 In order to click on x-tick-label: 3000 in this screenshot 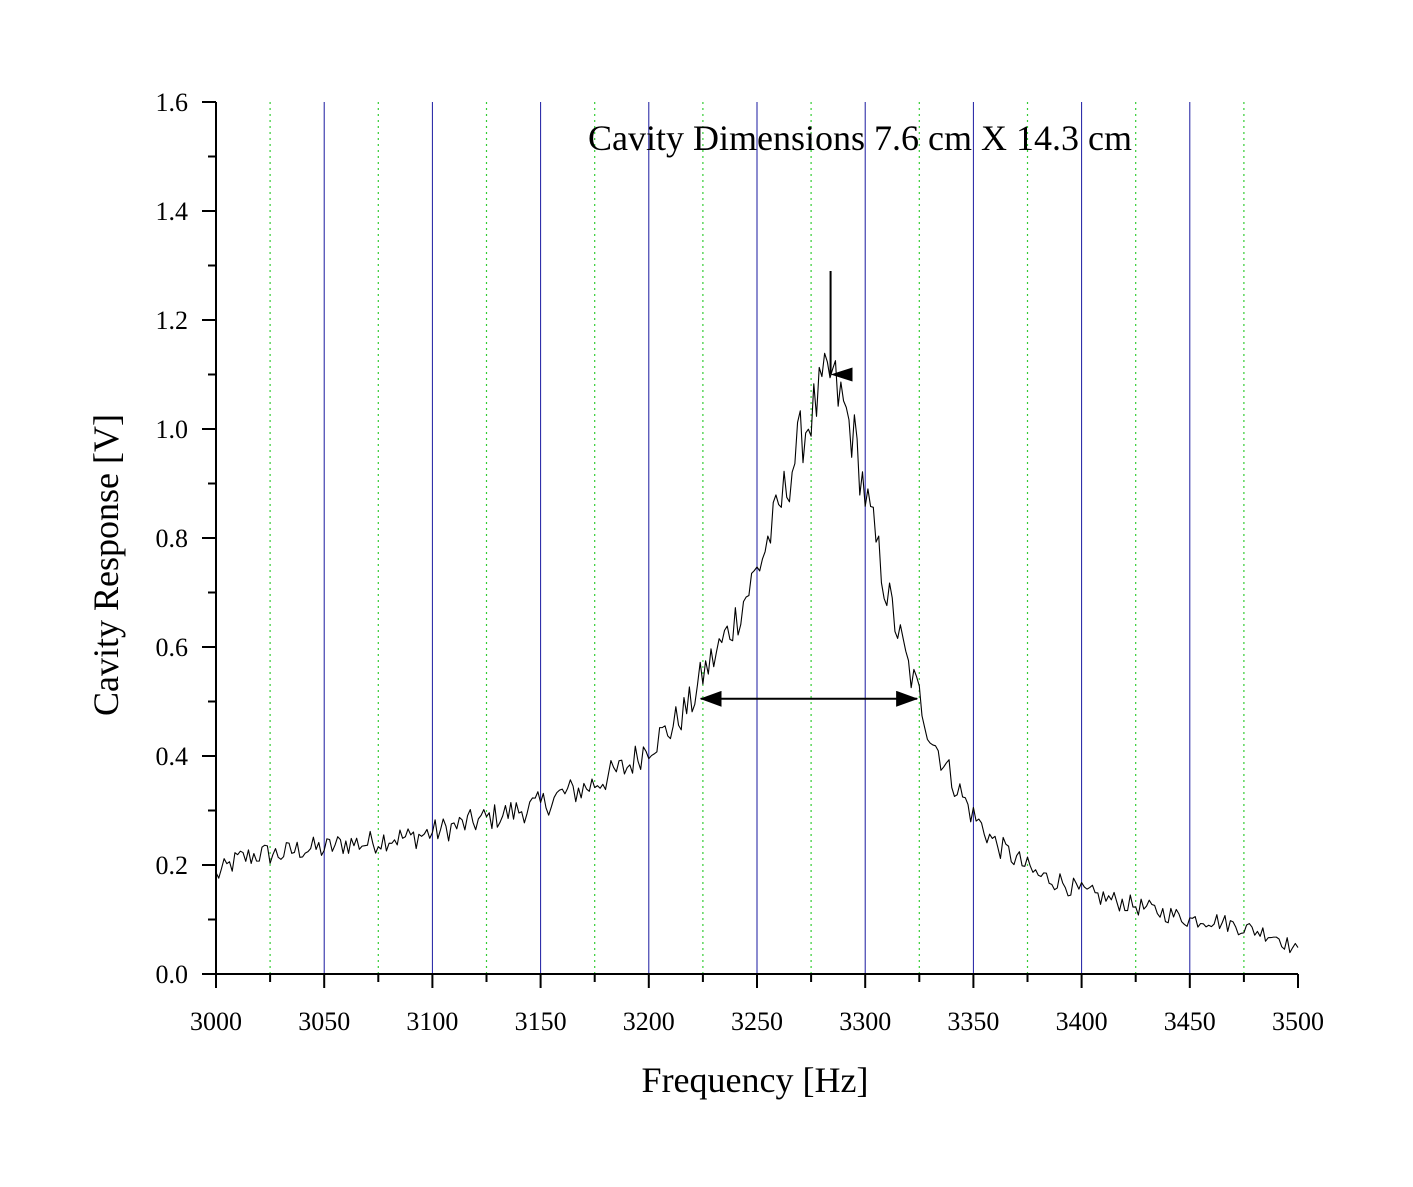, I will do `click(216, 1021)`.